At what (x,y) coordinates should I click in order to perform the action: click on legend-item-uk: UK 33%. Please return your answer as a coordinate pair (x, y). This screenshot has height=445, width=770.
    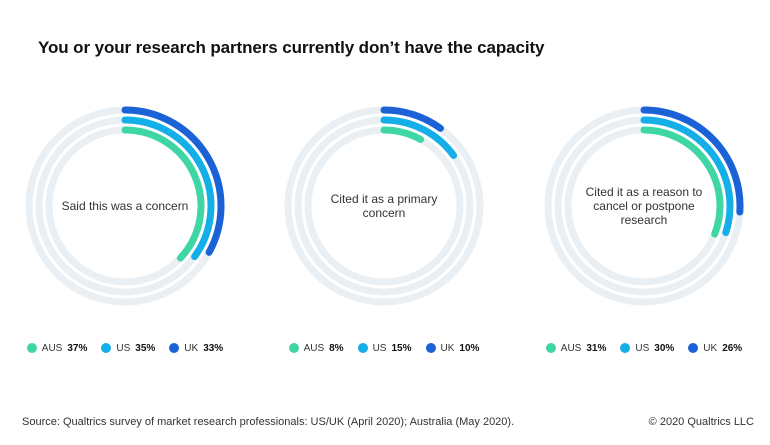
    Looking at the image, I should click on (196, 348).